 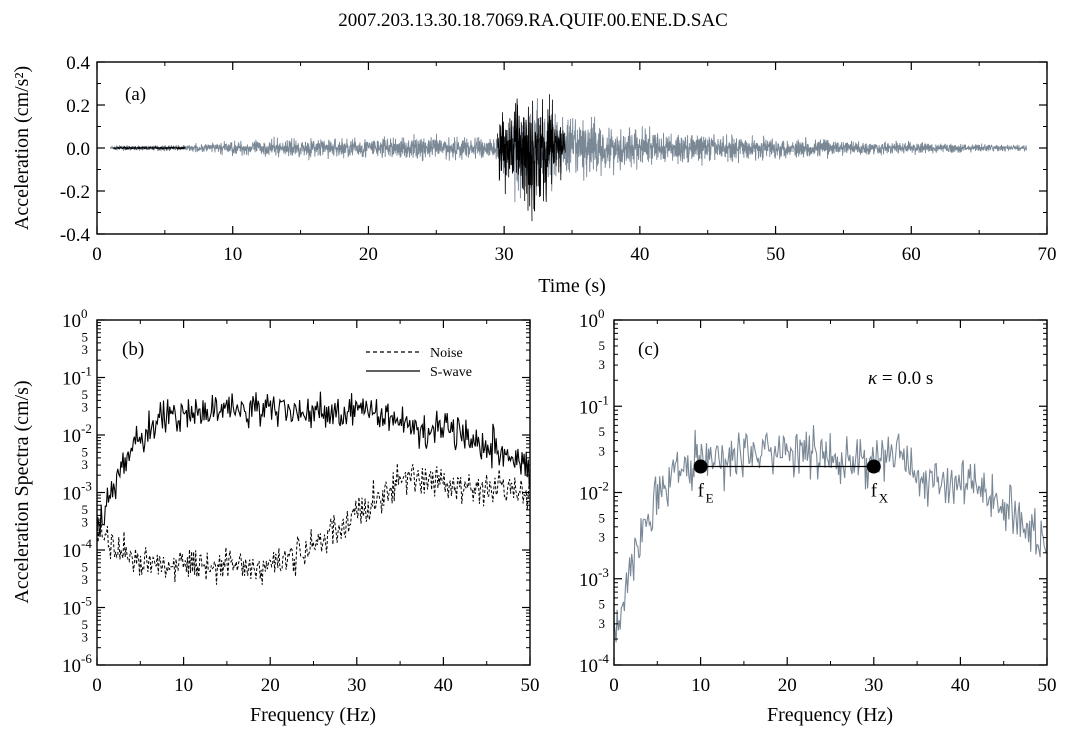 What do you see at coordinates (775, 254) in the screenshot?
I see `a-xtick-label: 50` at bounding box center [775, 254].